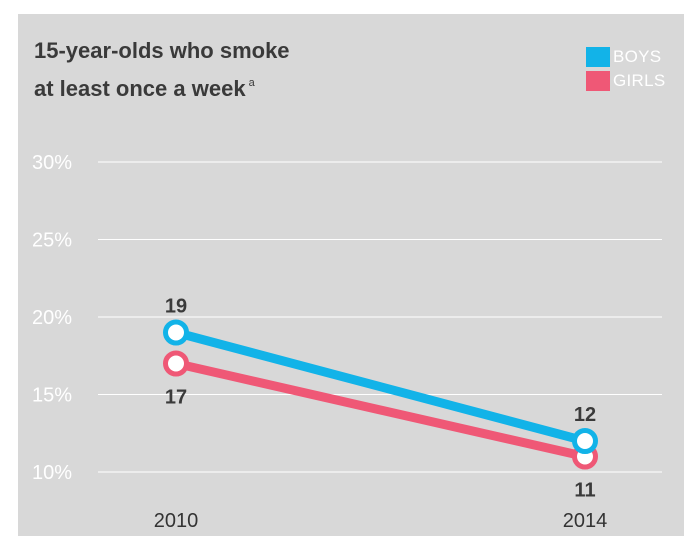 This screenshot has width=684, height=536. I want to click on data-point-girls, so click(176, 363).